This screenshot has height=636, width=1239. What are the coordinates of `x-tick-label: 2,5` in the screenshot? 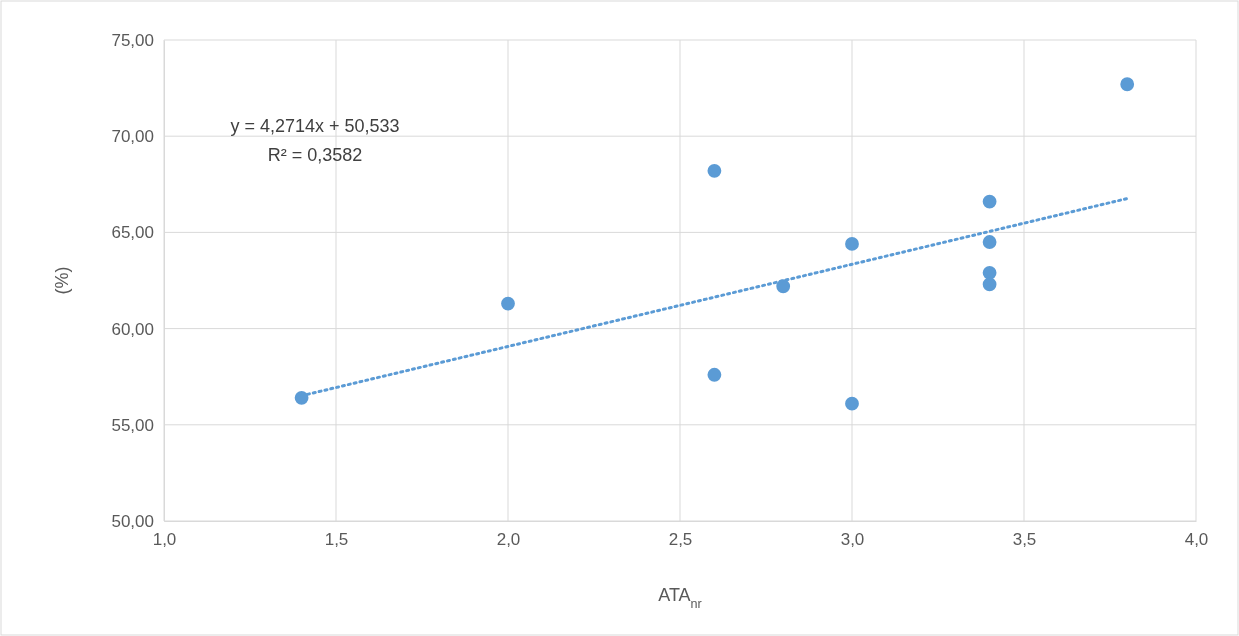 It's located at (680, 540).